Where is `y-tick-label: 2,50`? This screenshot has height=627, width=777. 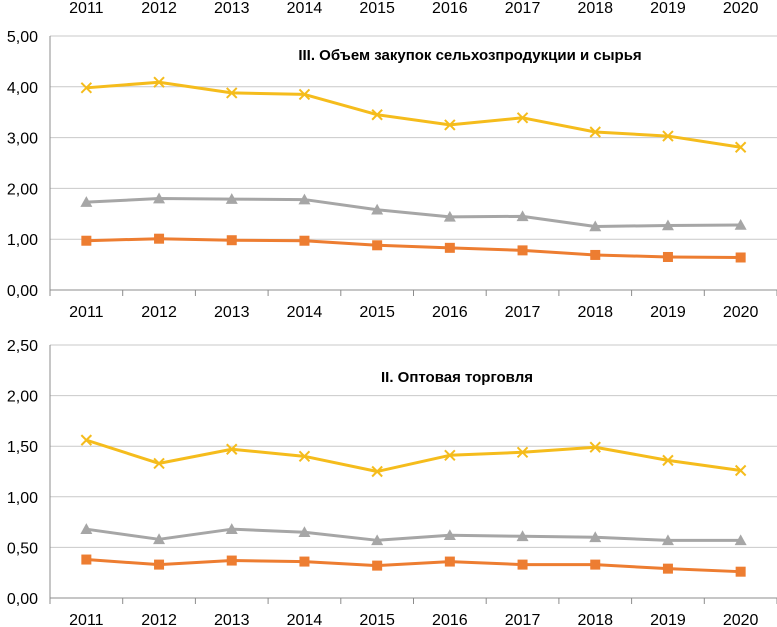 y-tick-label: 2,50 is located at coordinates (22, 346).